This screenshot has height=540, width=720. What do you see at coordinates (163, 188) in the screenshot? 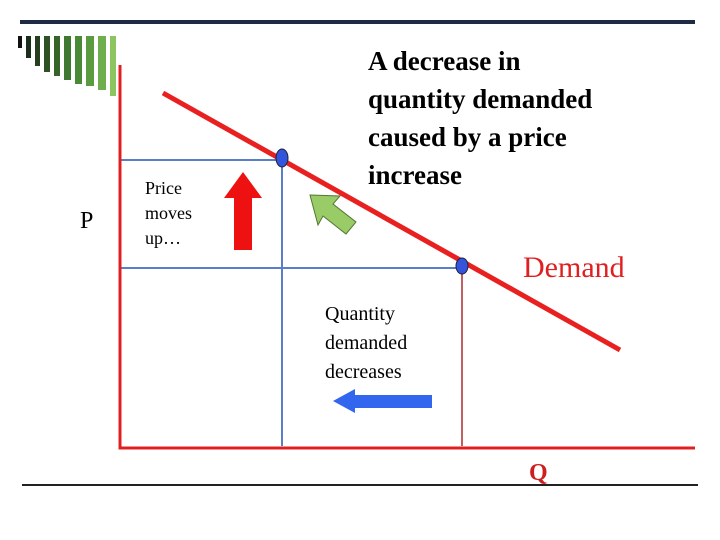
I see `price-note: Price` at bounding box center [163, 188].